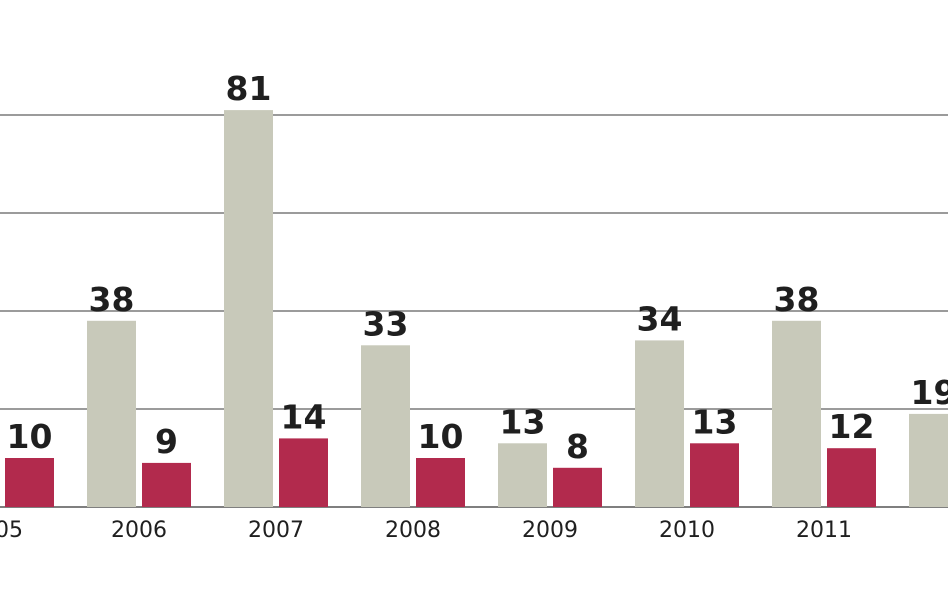  I want to click on bar-series2-2009, so click(577, 487).